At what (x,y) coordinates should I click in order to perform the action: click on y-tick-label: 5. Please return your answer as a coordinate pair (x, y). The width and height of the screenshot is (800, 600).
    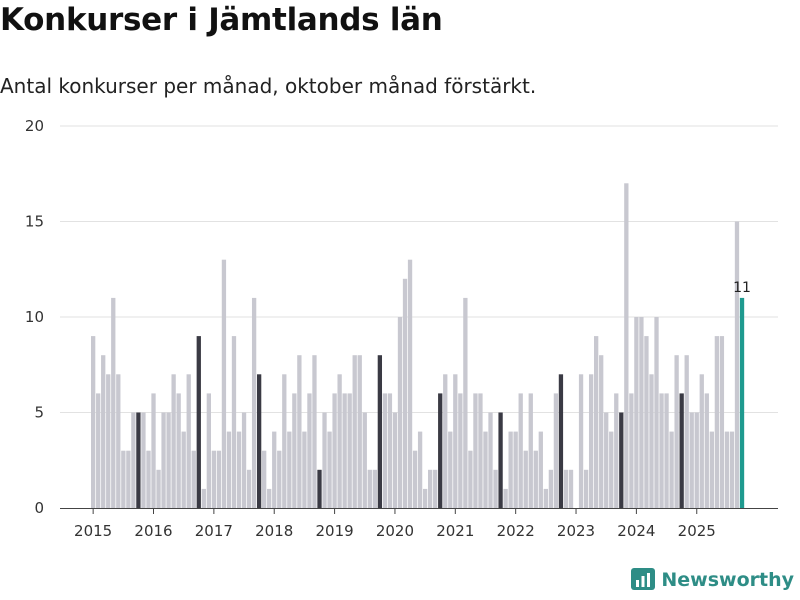
    Looking at the image, I should click on (39, 413).